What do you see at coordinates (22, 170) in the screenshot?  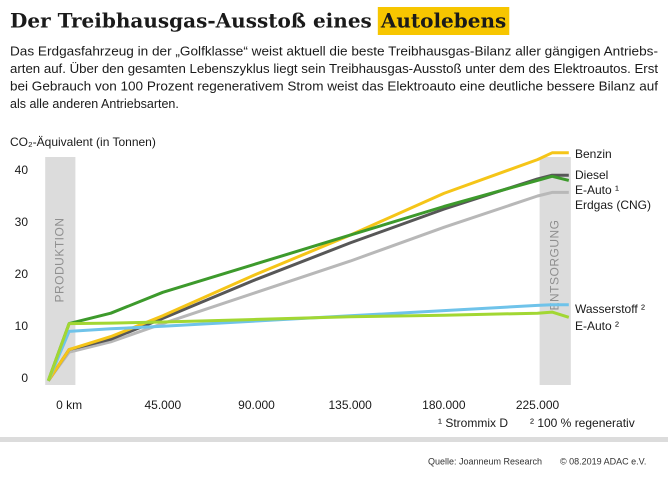 I see `y-tick-label: 40` at bounding box center [22, 170].